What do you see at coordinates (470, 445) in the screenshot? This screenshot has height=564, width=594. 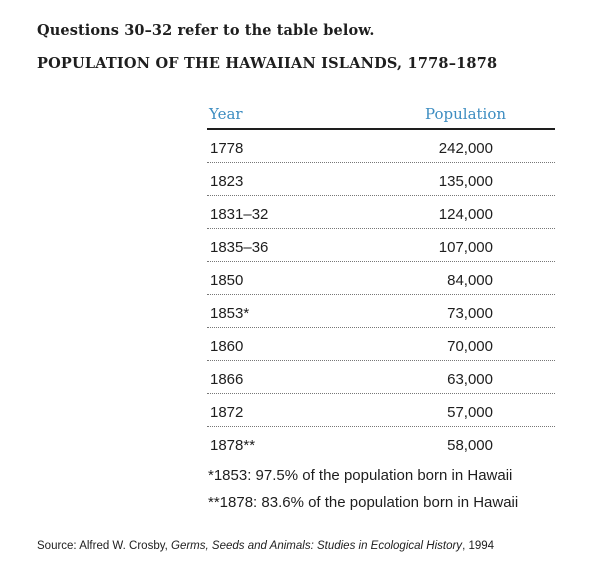 I see `cell-population: 58,000` at bounding box center [470, 445].